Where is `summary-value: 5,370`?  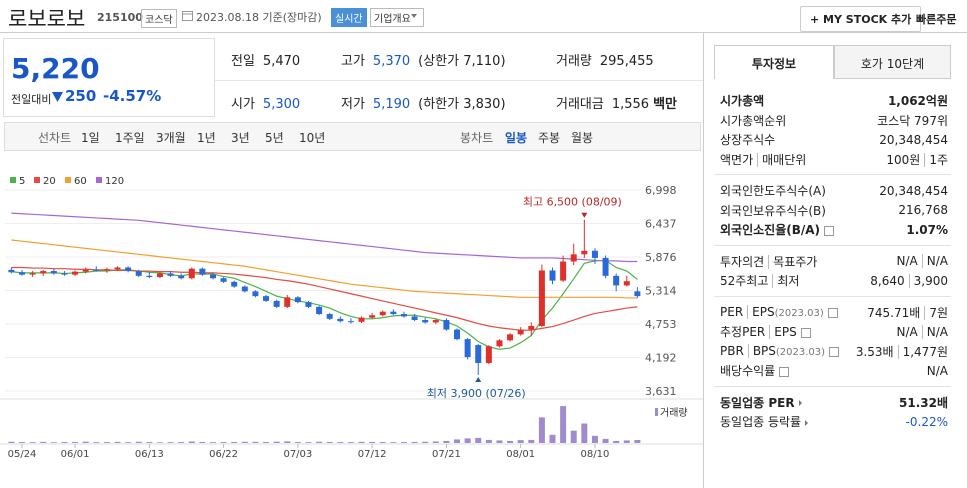
summary-value: 5,370 is located at coordinates (391, 61).